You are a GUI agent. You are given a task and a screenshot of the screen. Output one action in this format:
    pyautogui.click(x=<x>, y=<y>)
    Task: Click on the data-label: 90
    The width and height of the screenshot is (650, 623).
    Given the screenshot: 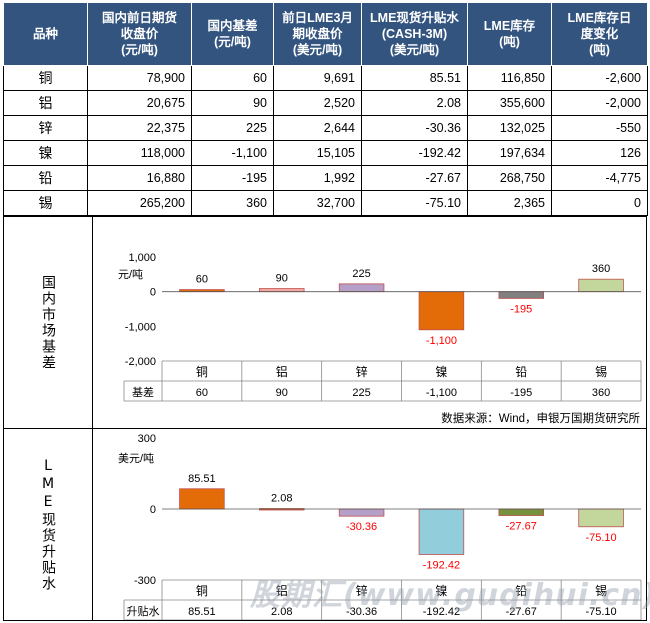 What is the action you would take?
    pyautogui.click(x=282, y=279)
    